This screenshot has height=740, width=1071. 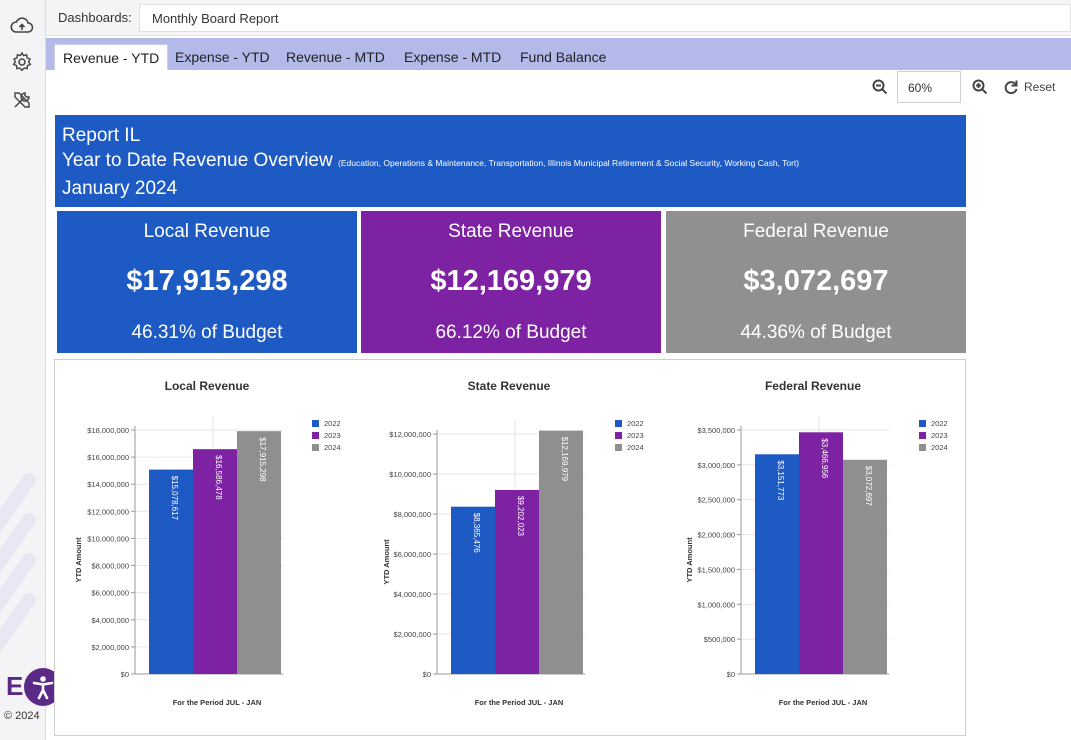 What do you see at coordinates (605, 18) in the screenshot?
I see `dashboard-select: Monthly Board Report` at bounding box center [605, 18].